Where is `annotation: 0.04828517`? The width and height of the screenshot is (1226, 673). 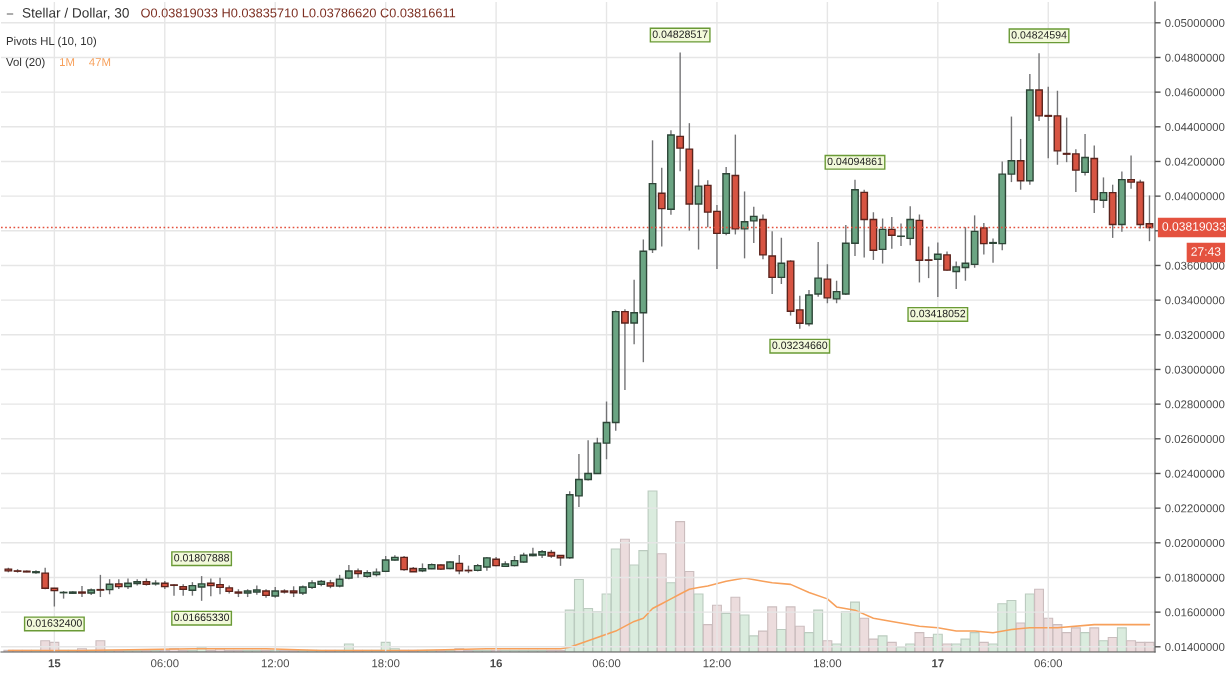
annotation: 0.04828517 is located at coordinates (680, 34).